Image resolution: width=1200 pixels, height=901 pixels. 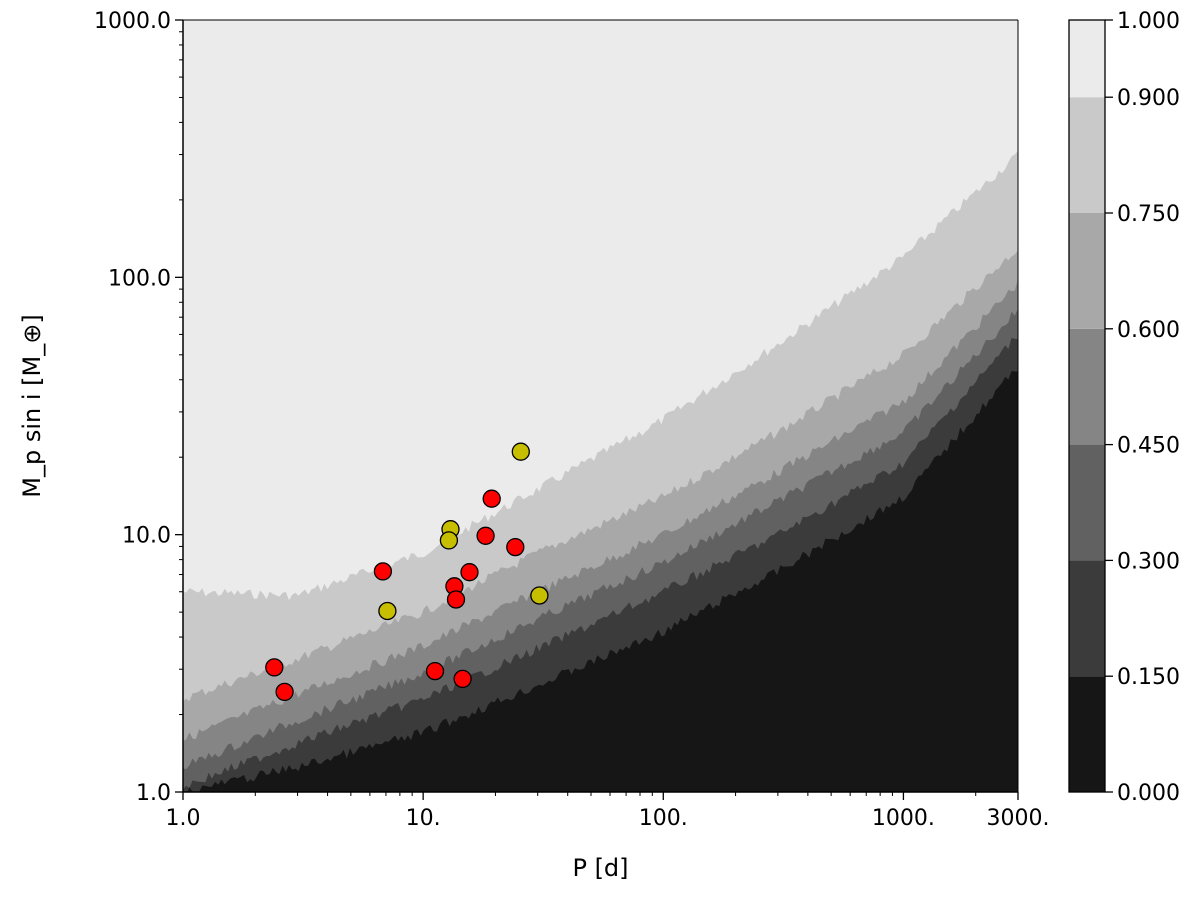 I want to click on x-axis-label: P [d], so click(x=600, y=868).